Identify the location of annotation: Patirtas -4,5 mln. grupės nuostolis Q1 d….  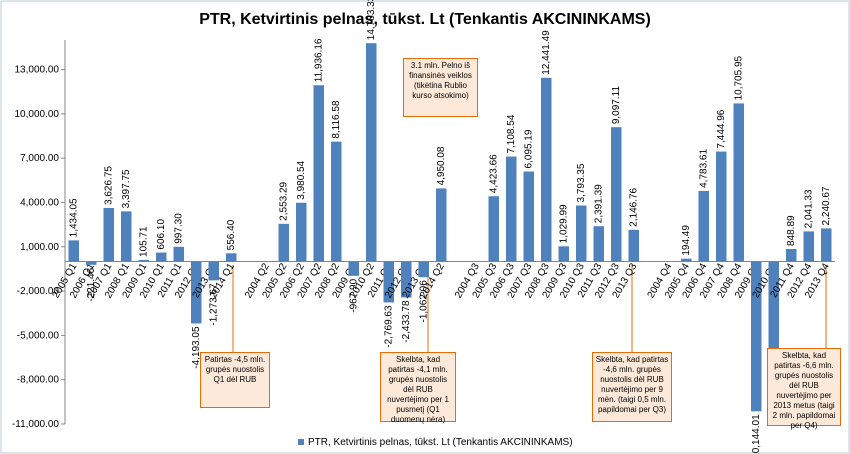
(235, 380).